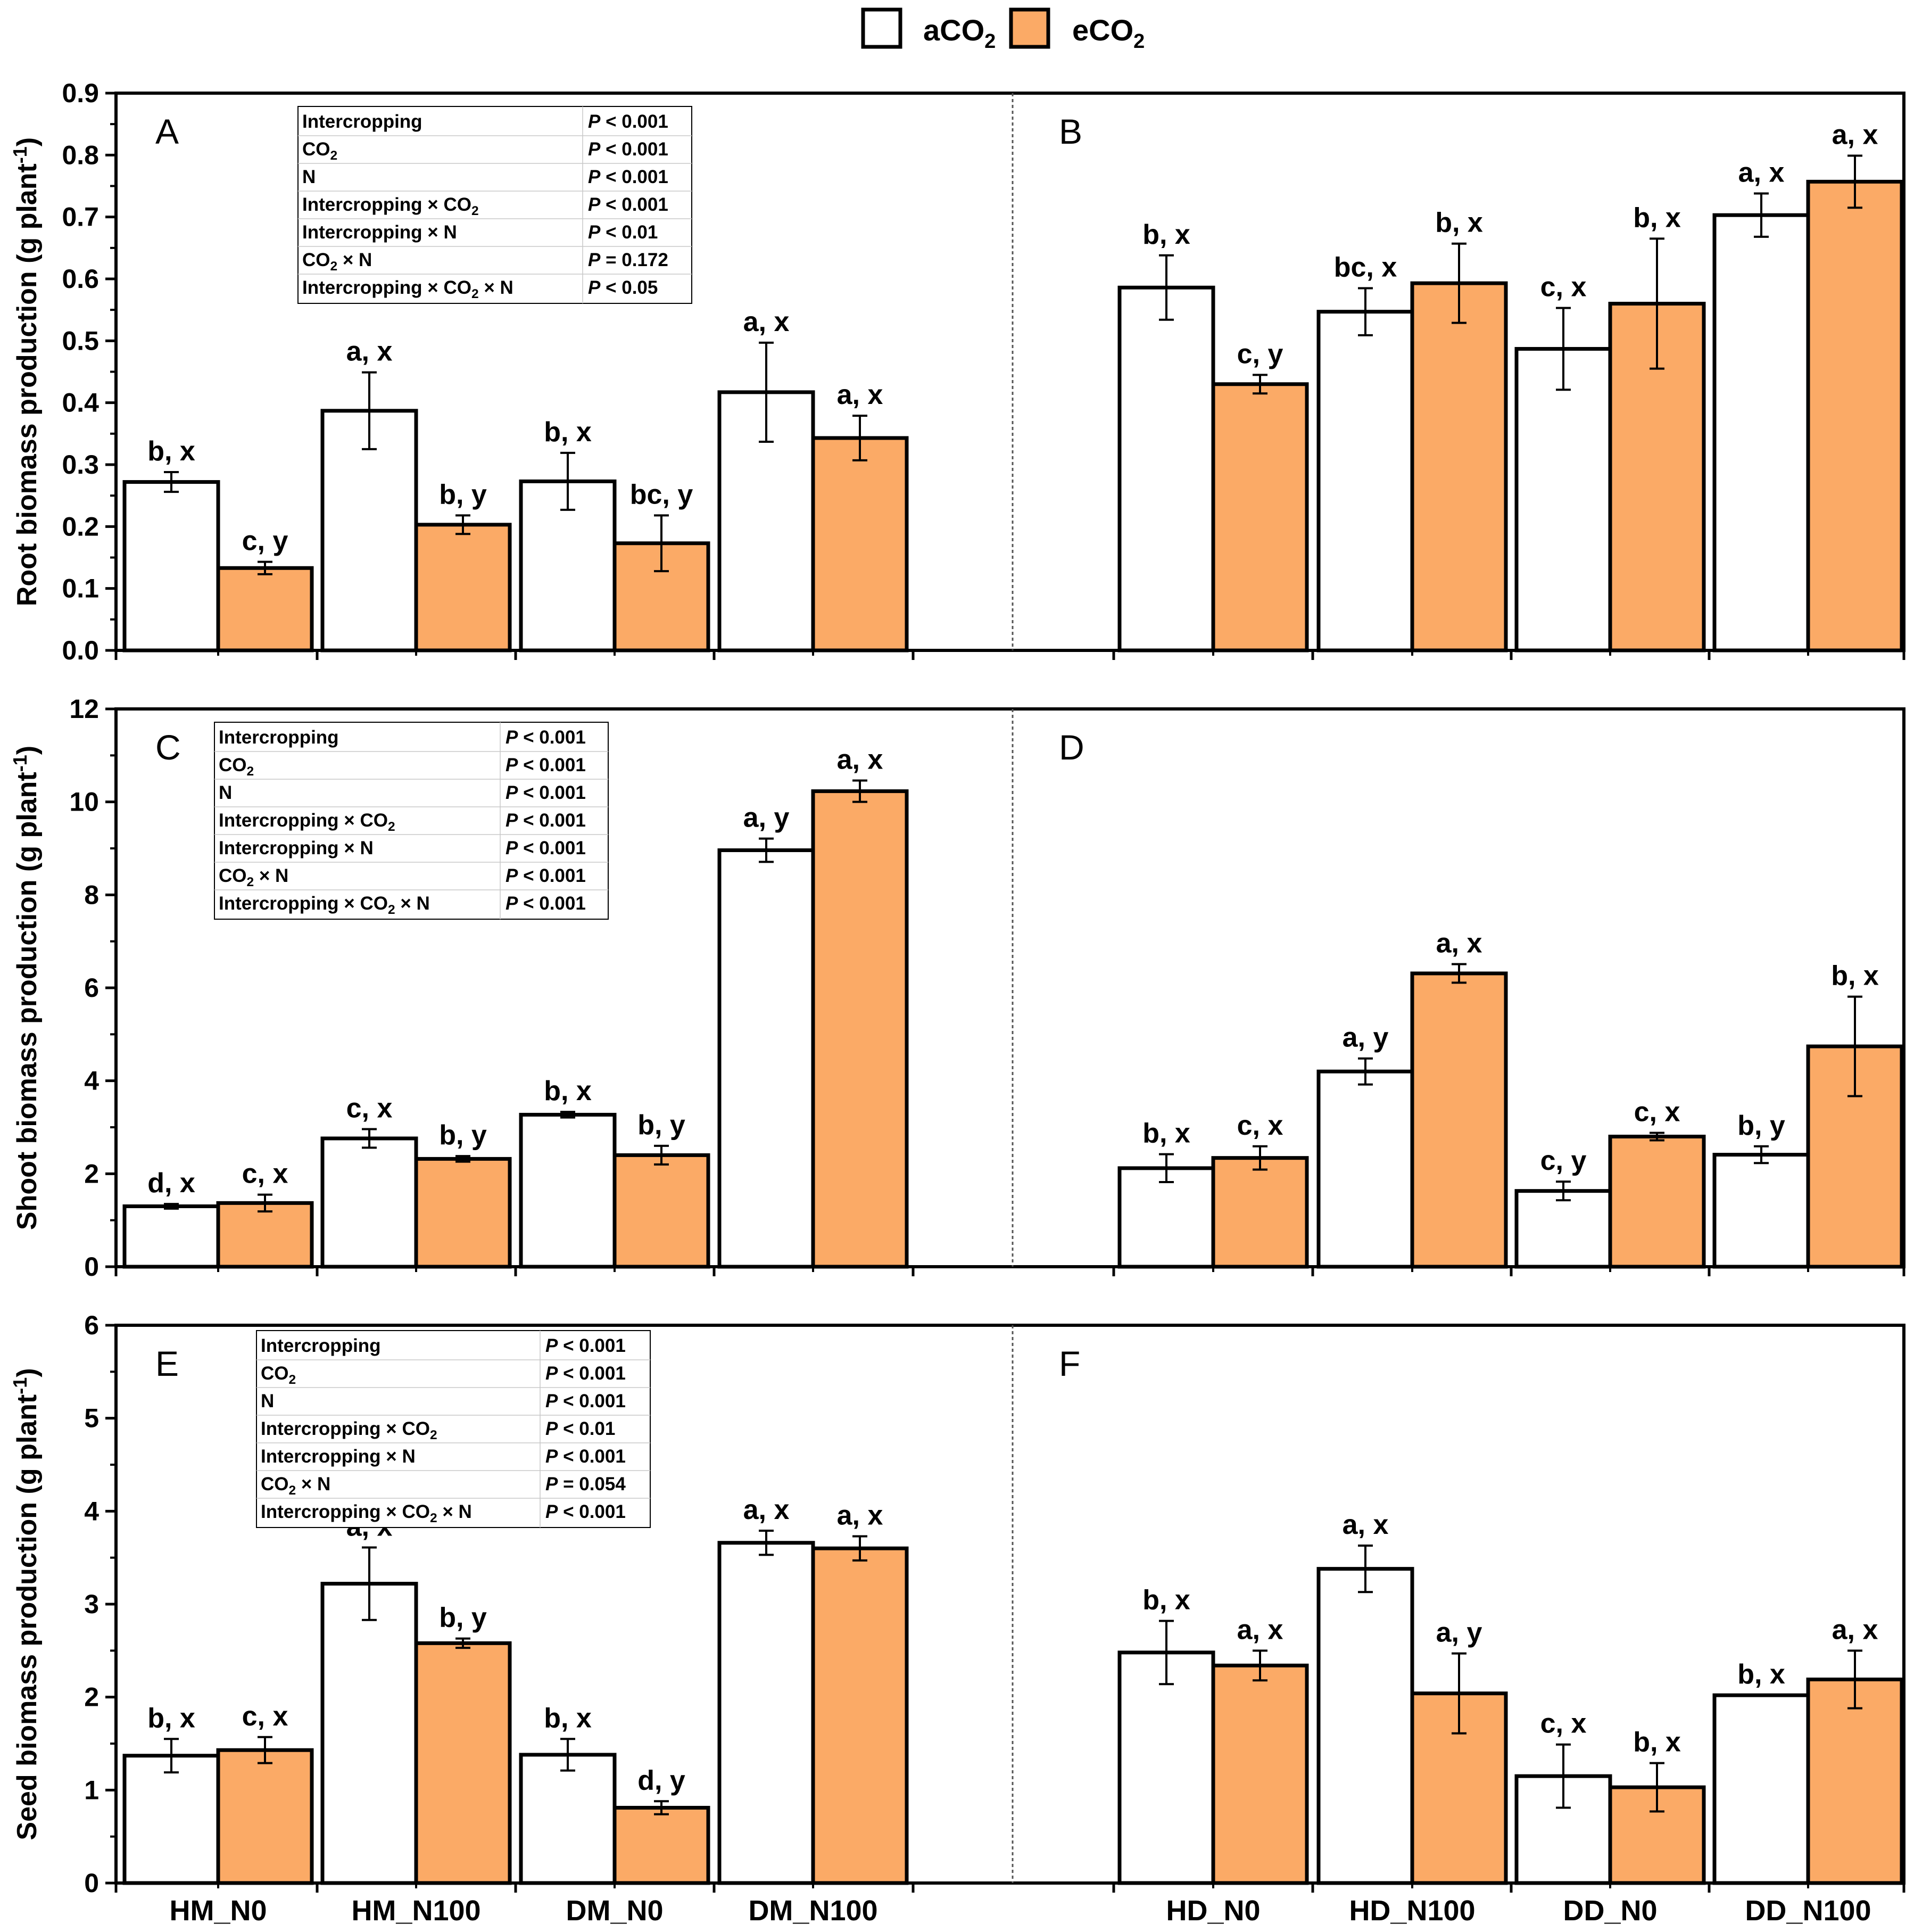 The height and width of the screenshot is (1932, 1914). I want to click on y-axis-label: Root biomass production (g plant-1), so click(26, 372).